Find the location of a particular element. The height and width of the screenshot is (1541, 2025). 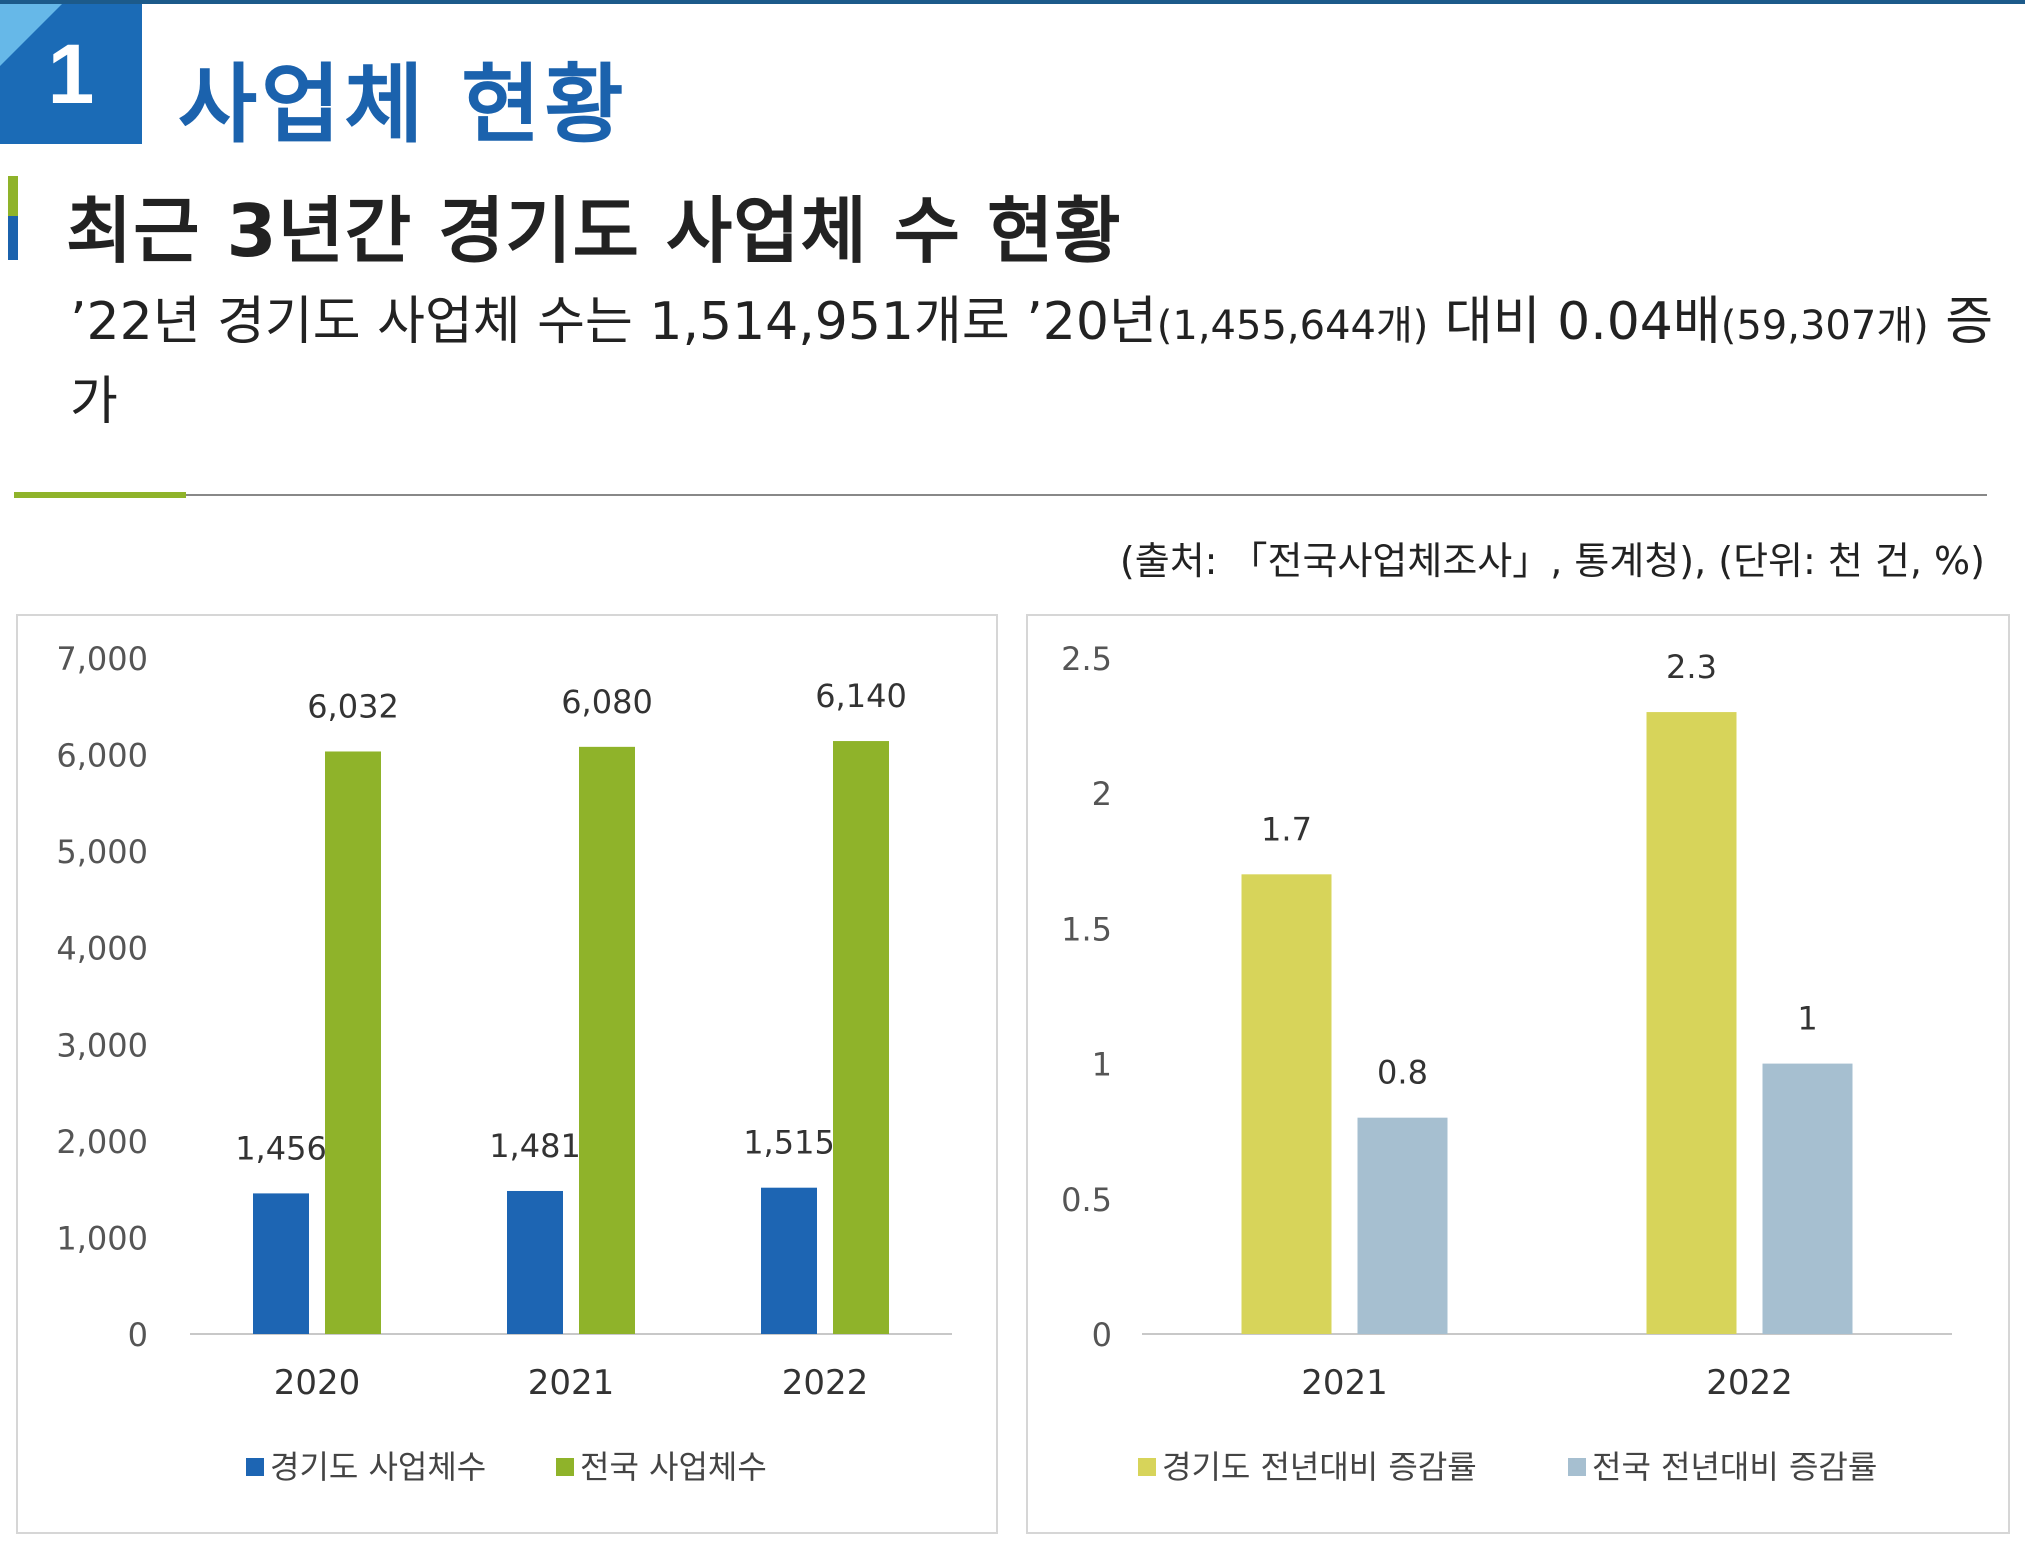

description-text-2: (1,455,644개) is located at coordinates (1292, 326).